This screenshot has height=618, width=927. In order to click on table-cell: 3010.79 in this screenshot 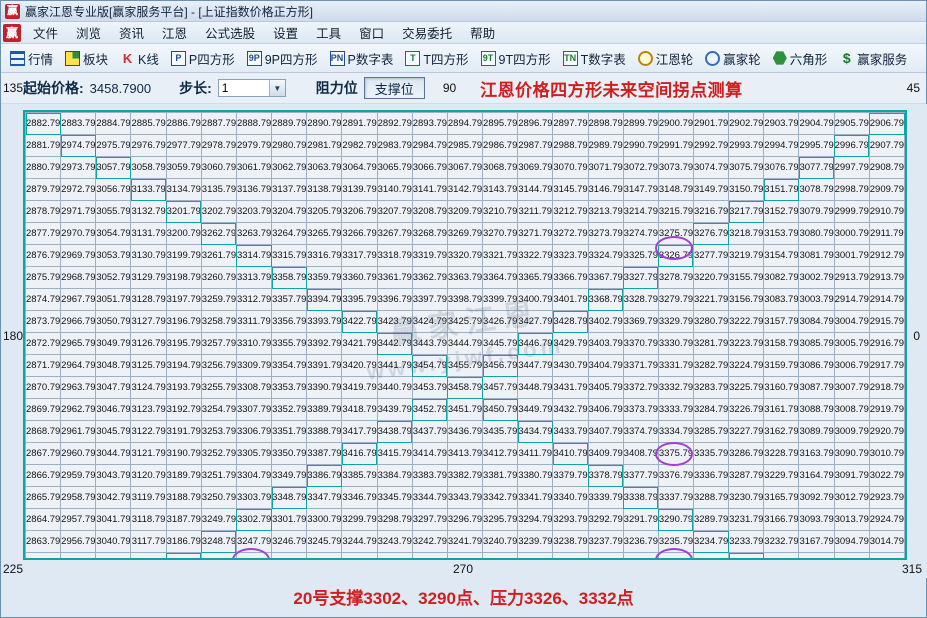, I will do `click(886, 453)`.